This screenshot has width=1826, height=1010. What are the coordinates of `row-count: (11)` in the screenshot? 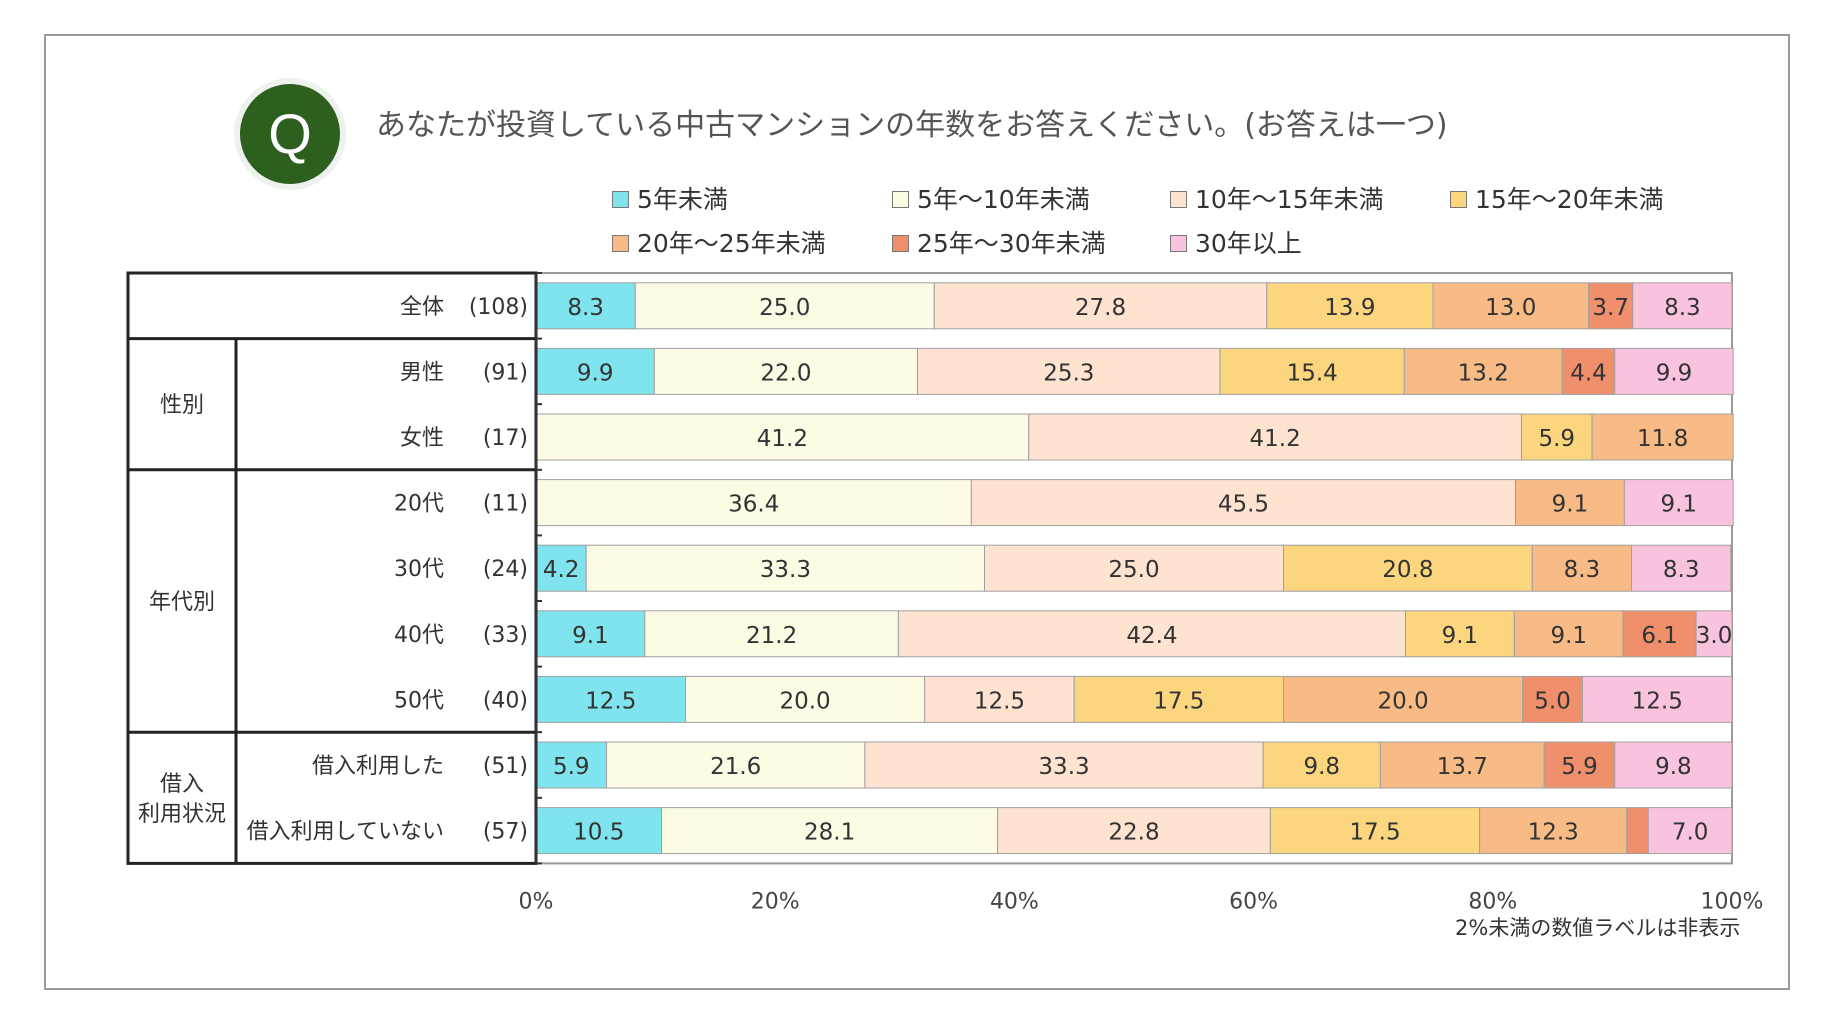 It's located at (505, 504).